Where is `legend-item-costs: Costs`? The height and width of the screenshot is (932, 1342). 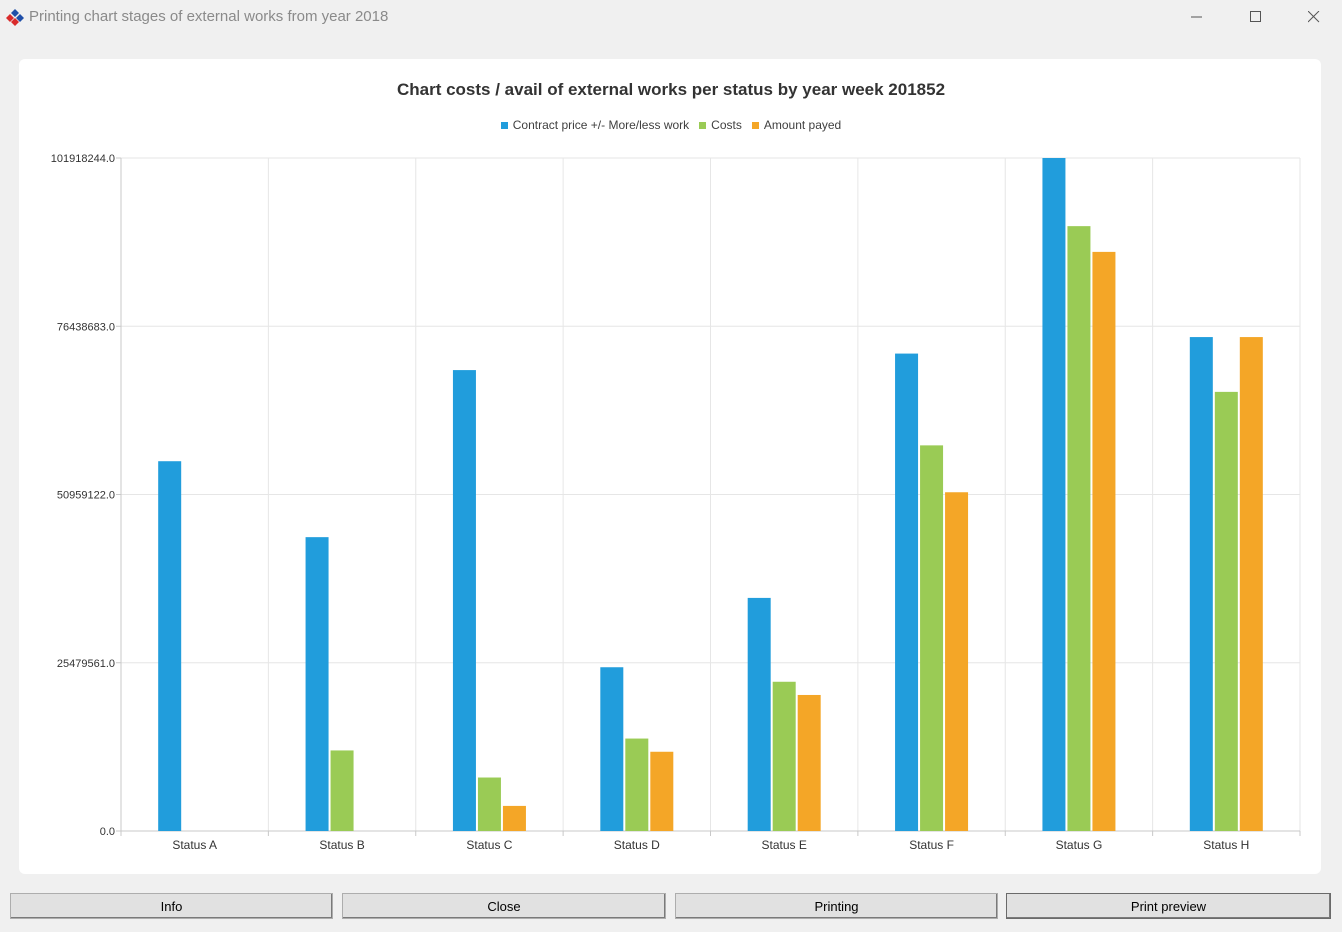
legend-item-costs: Costs is located at coordinates (720, 125).